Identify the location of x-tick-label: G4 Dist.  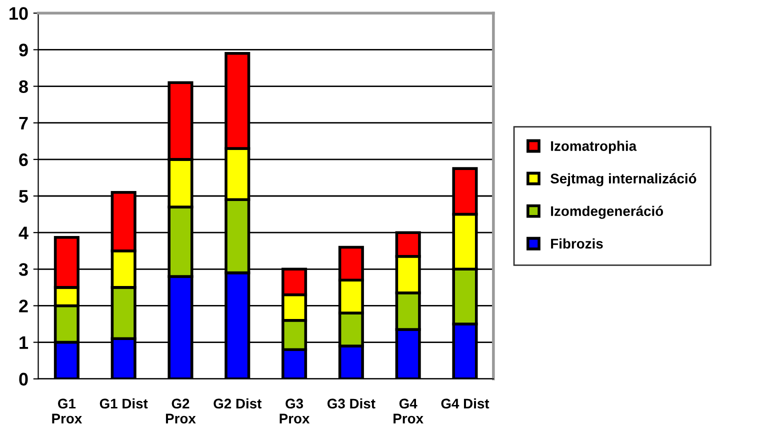
(465, 403).